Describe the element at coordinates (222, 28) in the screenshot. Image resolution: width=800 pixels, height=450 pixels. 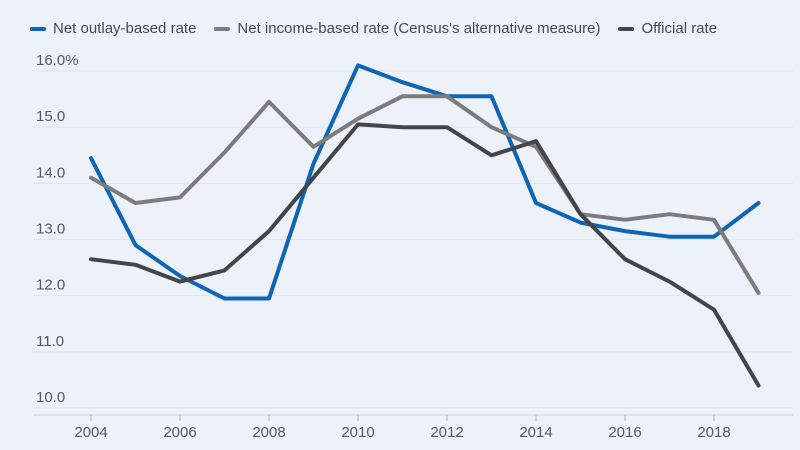
I see `legend-swatch-net-income-based-rate` at that location.